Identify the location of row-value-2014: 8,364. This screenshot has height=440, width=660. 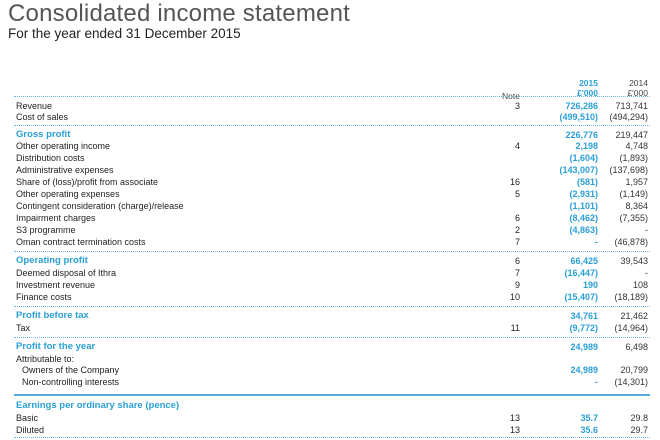
(636, 206).